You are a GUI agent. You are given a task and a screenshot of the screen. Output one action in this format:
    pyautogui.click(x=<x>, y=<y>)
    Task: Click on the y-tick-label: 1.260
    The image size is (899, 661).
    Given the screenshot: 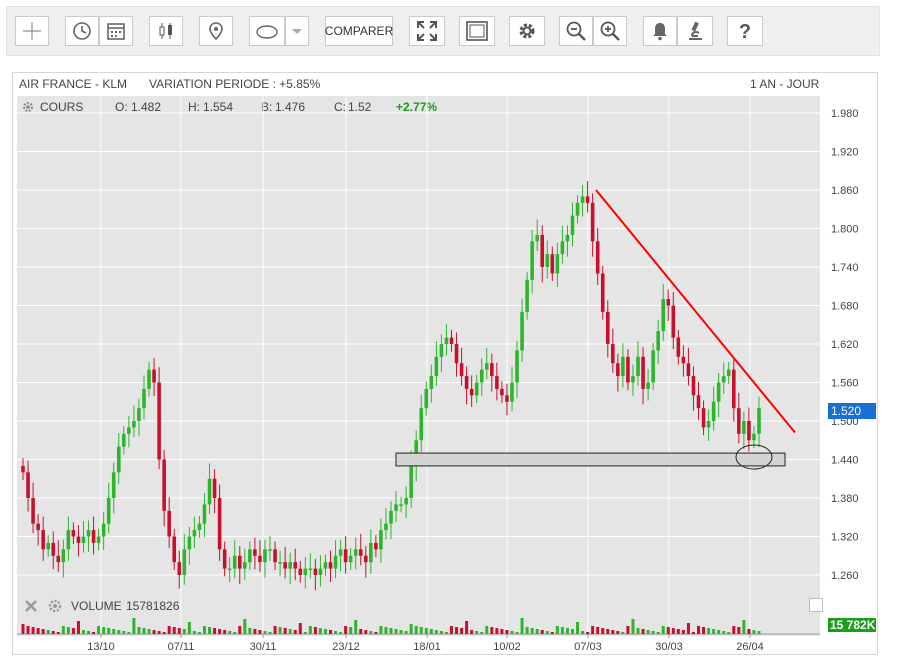 What is the action you would take?
    pyautogui.click(x=845, y=576)
    